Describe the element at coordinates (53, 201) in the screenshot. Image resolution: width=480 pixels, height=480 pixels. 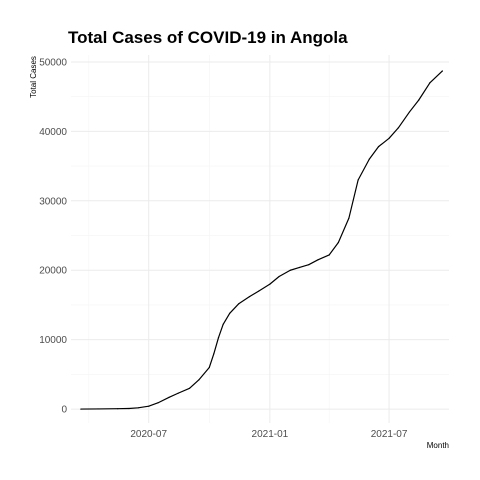
I see `y-tick-label: 30000` at that location.